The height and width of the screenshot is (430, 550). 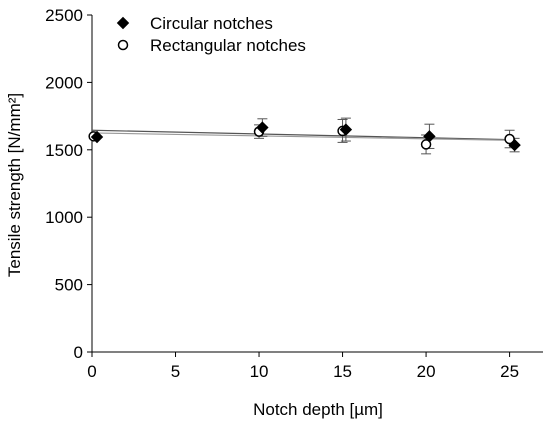 What do you see at coordinates (259, 371) in the screenshot?
I see `x-tick-label: 10` at bounding box center [259, 371].